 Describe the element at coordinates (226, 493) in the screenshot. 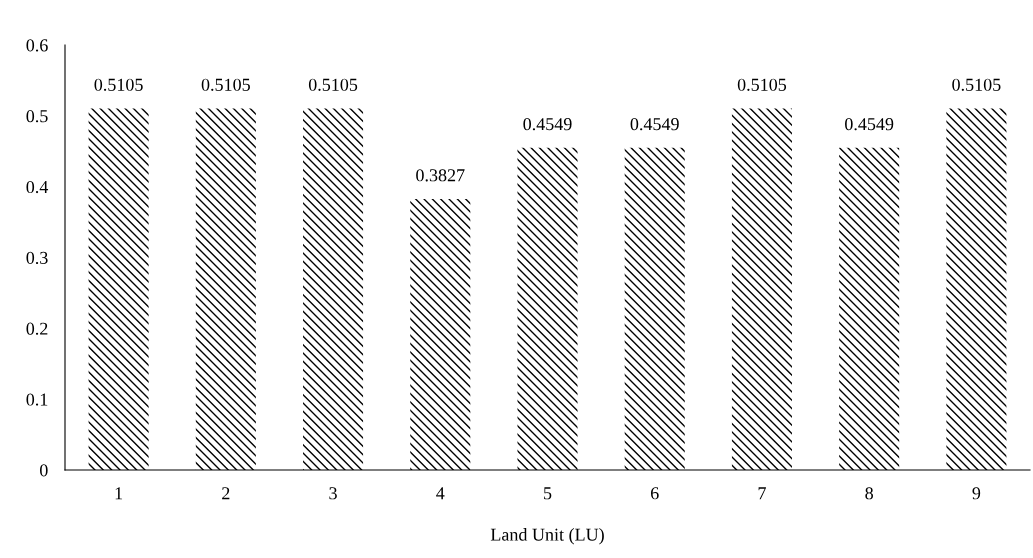

I see `x-tick-label: 2` at that location.